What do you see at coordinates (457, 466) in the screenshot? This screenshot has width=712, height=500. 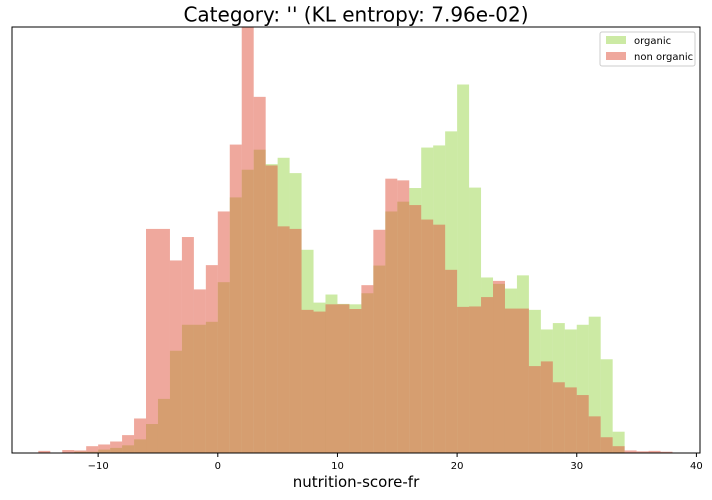 I see `x-tick-label: 20` at bounding box center [457, 466].